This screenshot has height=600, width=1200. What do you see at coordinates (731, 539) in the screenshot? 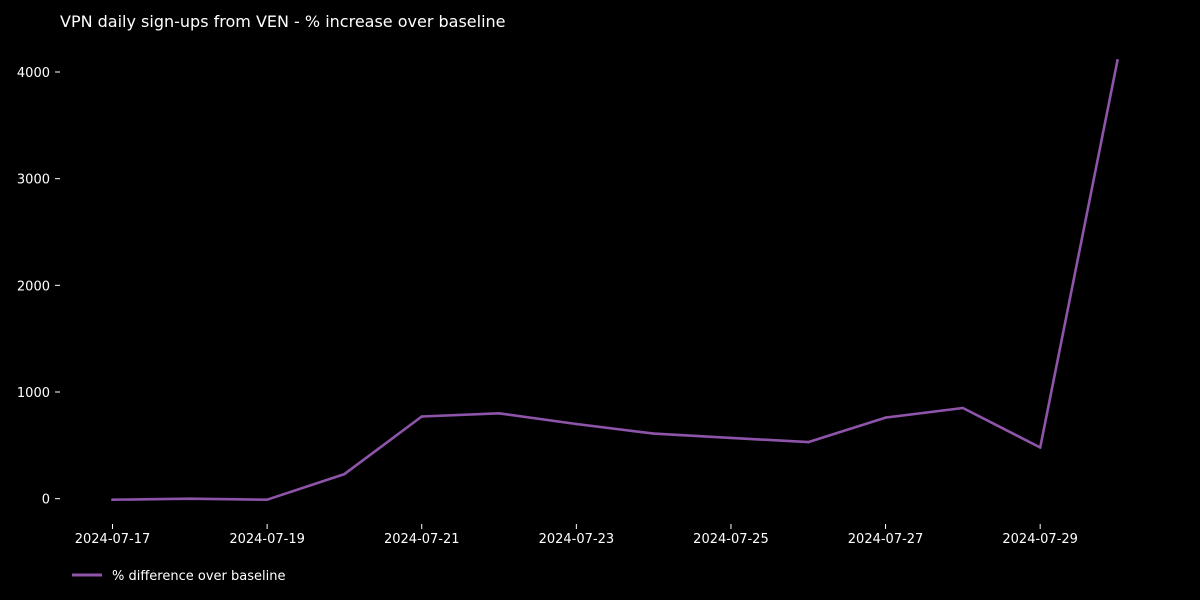
I see `x-tick-label: 2024-07-25` at bounding box center [731, 539].